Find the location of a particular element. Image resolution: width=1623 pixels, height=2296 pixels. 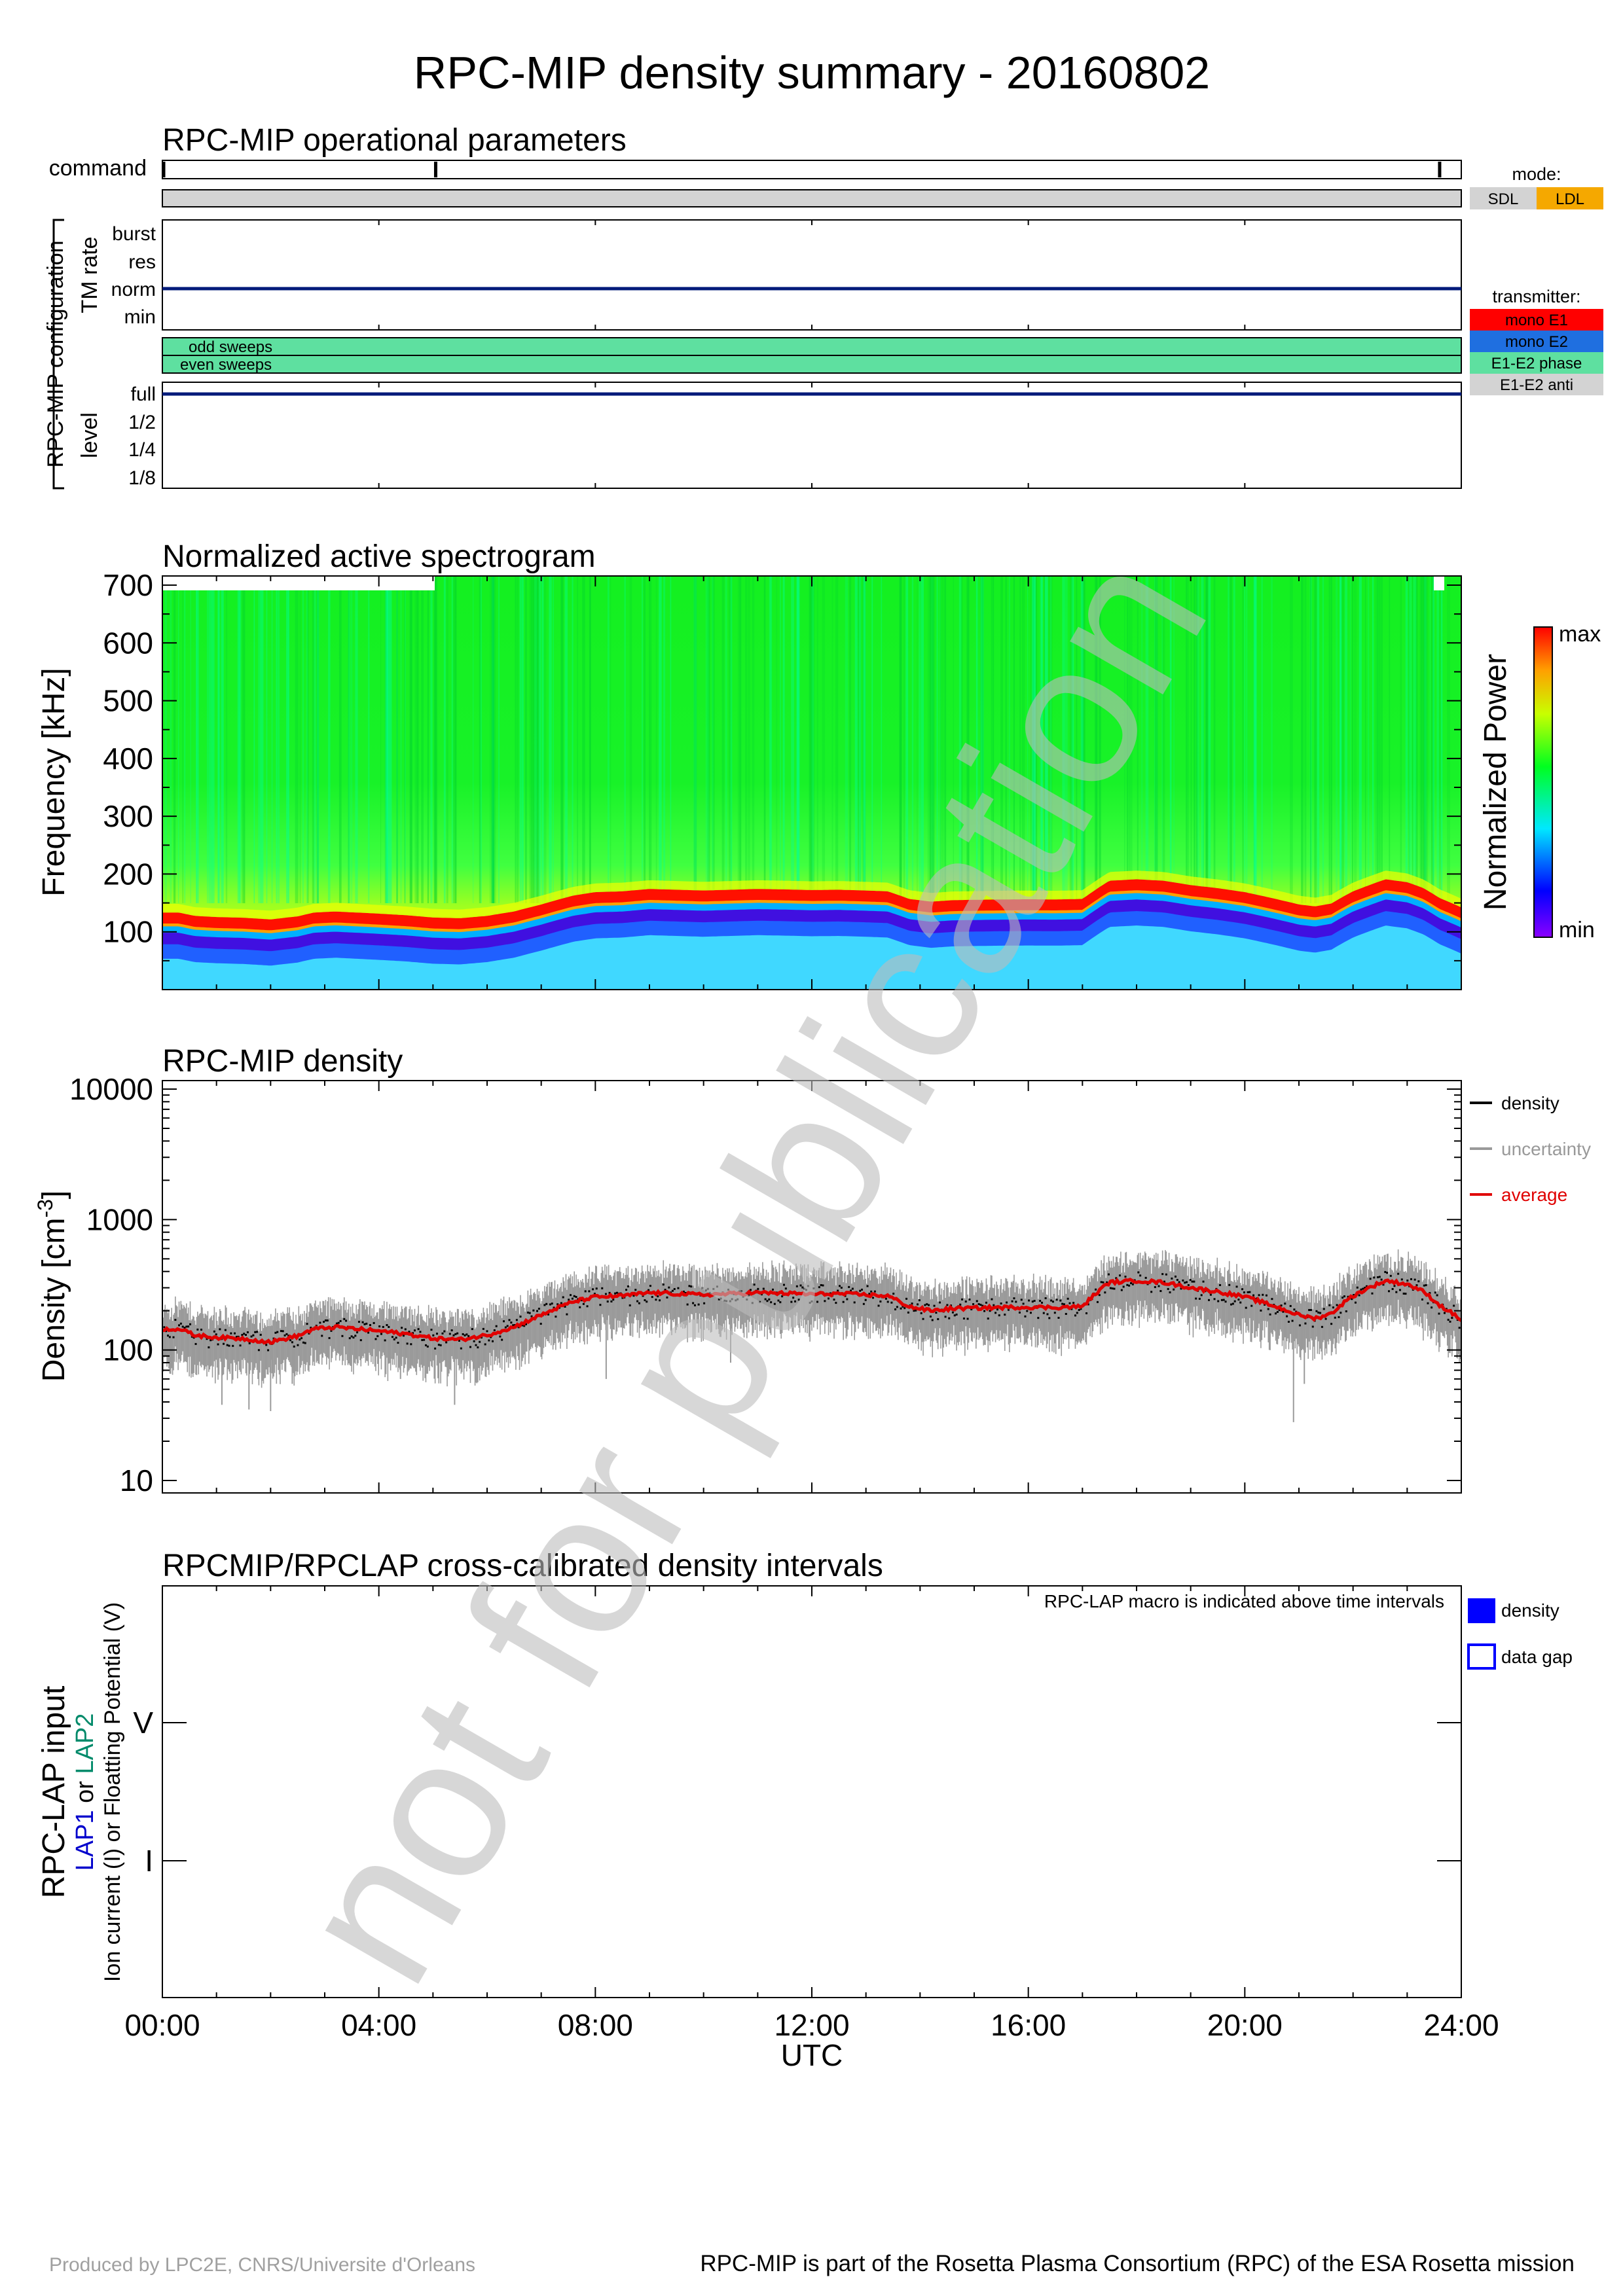

tm-rate-tick-res: res is located at coordinates (142, 262).